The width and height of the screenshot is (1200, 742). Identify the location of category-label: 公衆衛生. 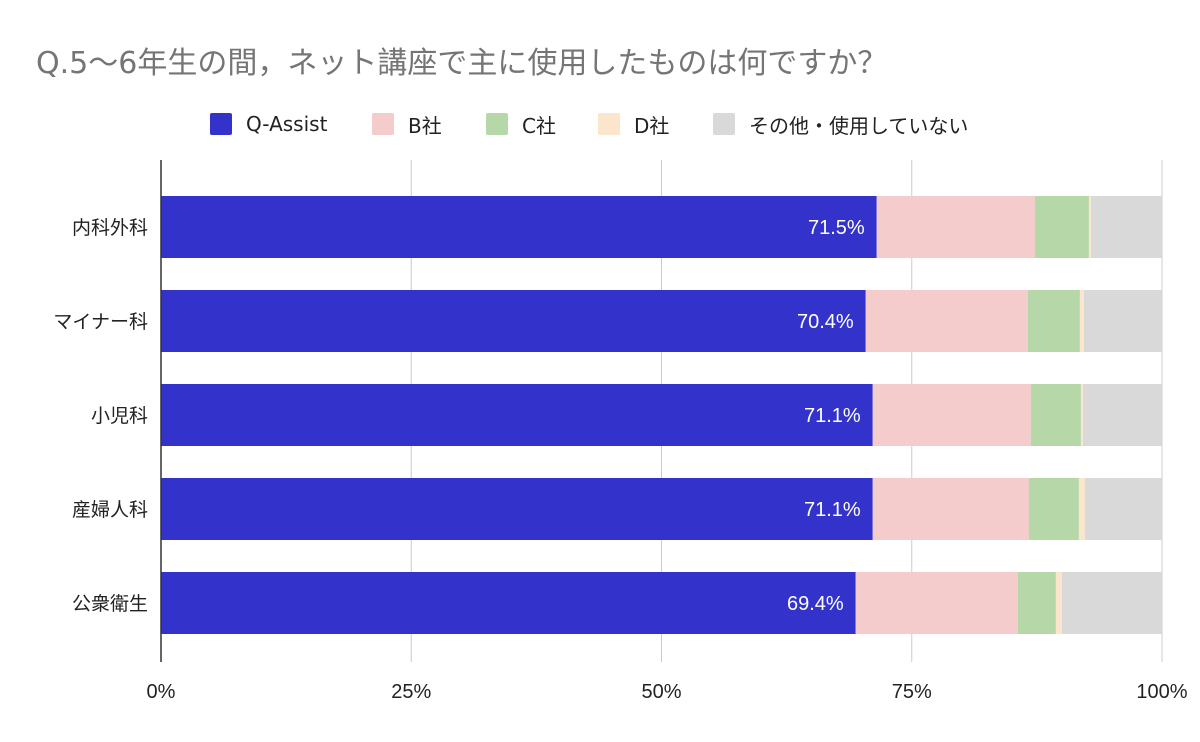
(110, 604).